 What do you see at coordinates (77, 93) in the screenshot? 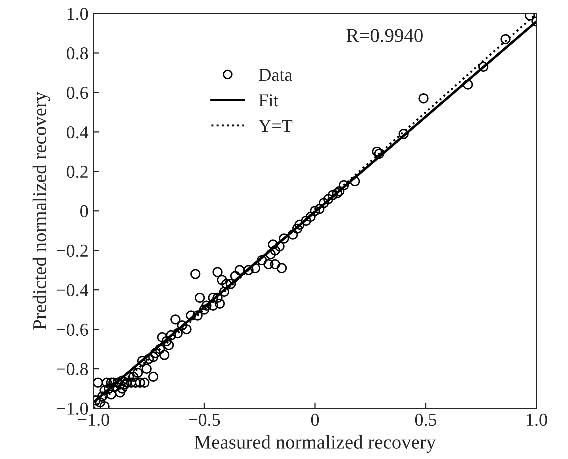
I see `y-tick-label: 0.6` at bounding box center [77, 93].